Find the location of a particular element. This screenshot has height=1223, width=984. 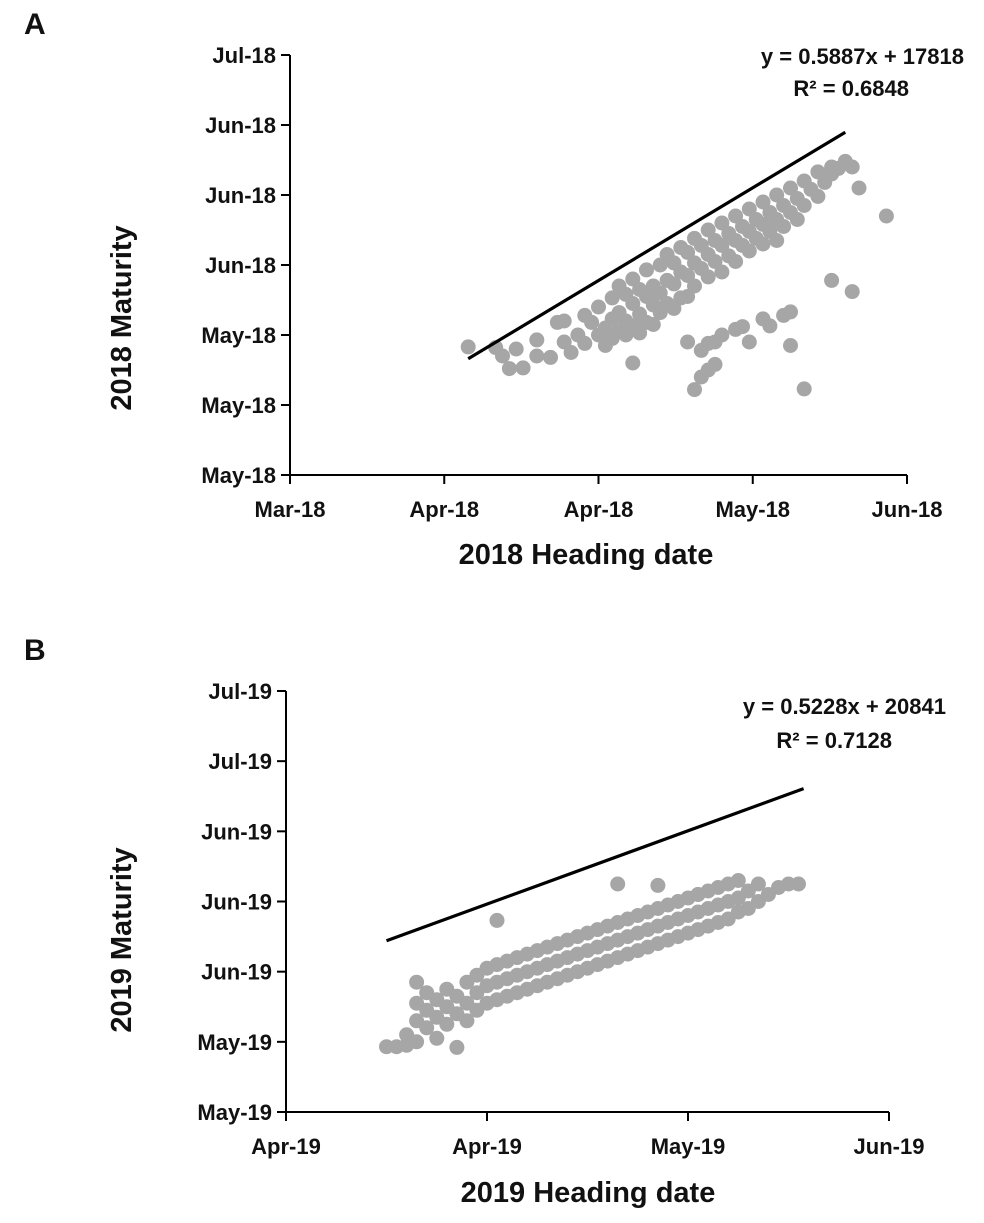

panel-a-x-tick-label: Jun-18 is located at coordinates (907, 509).